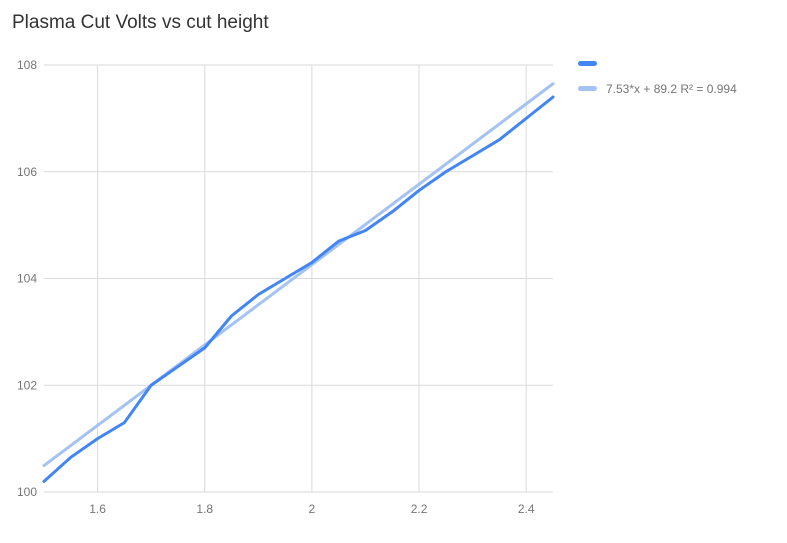  I want to click on x-tick-label: 1.8, so click(204, 509).